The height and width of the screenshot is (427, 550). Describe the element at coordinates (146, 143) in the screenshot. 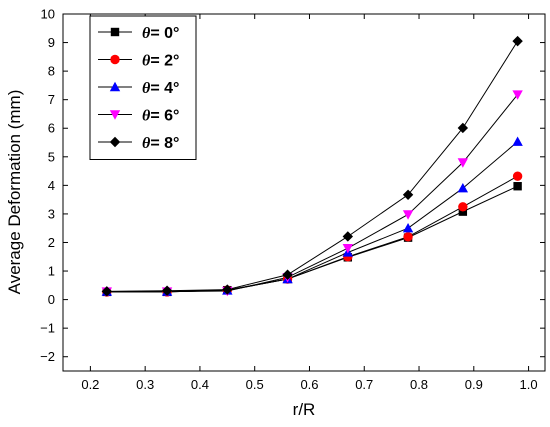

I see `legend-symbol-4: θ` at that location.